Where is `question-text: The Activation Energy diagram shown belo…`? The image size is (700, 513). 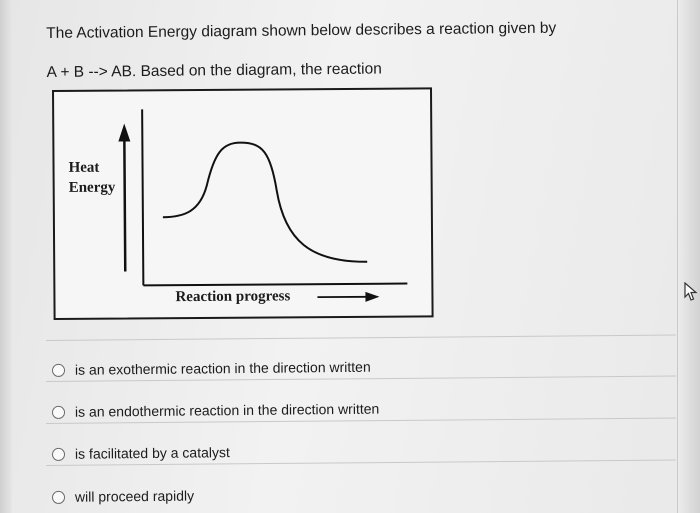
question-text: The Activation Energy diagram shown belo… is located at coordinates (336, 50).